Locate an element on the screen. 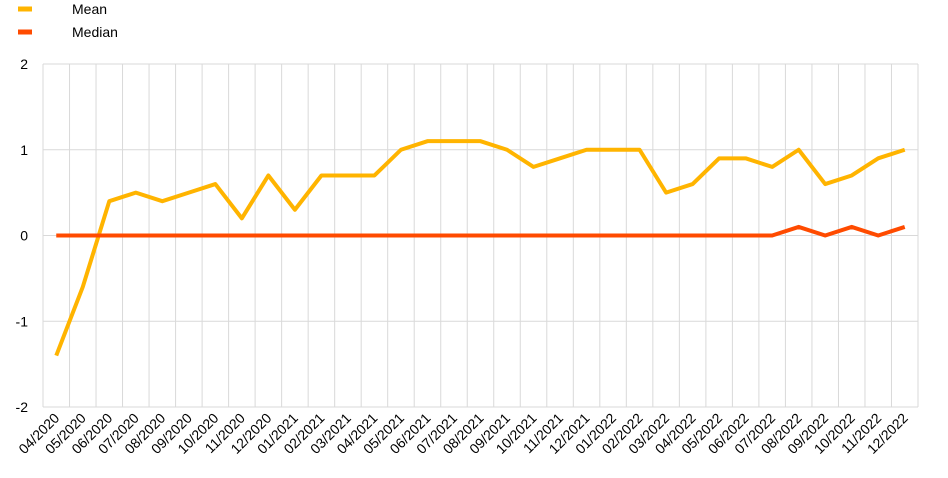  series-line is located at coordinates (481, 231).